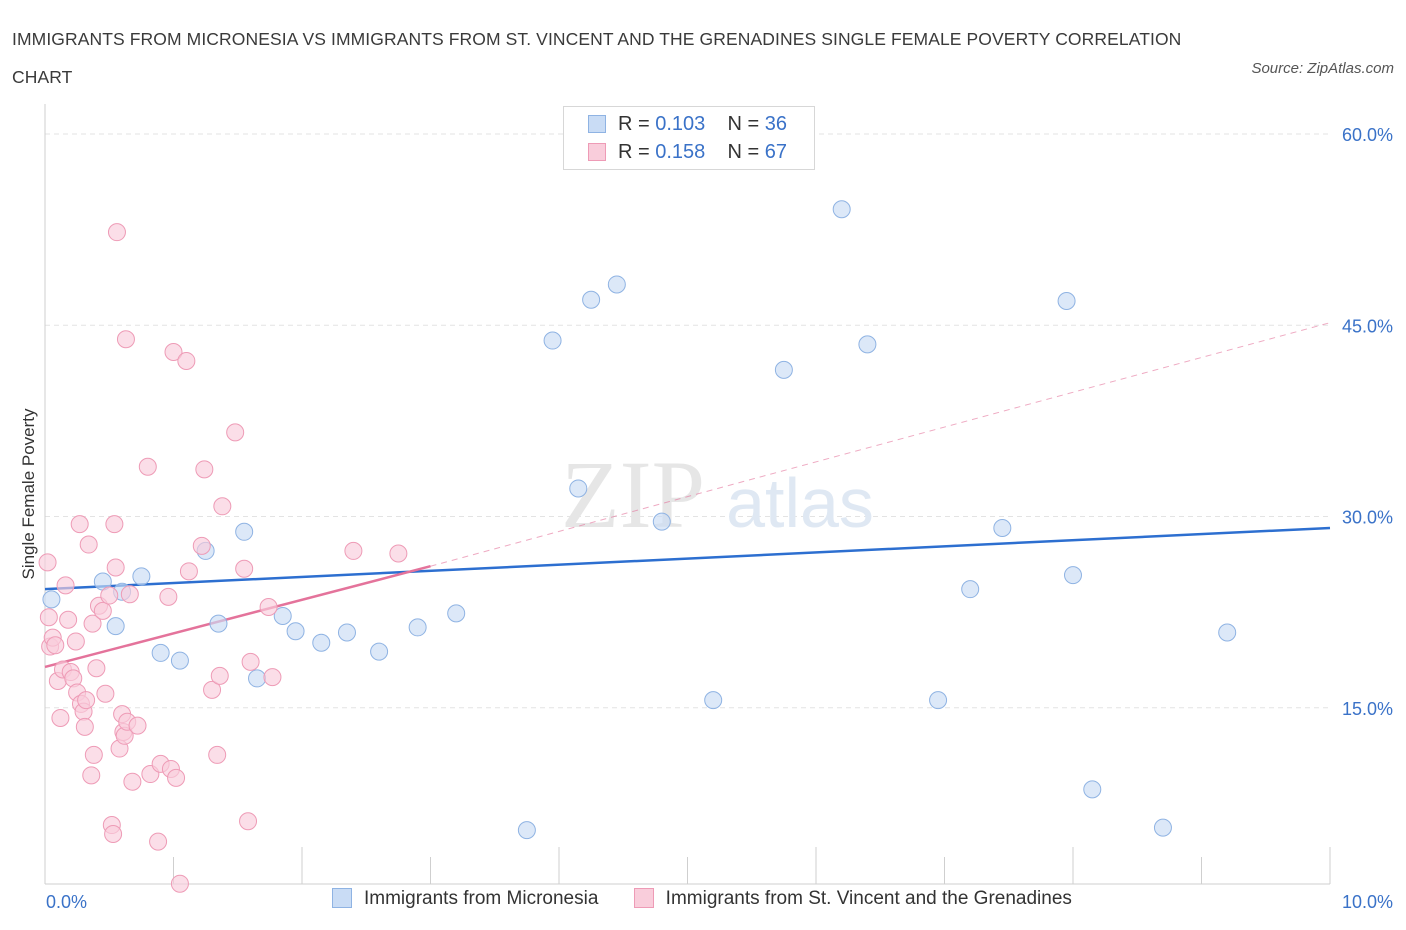 The width and height of the screenshot is (1406, 930). Describe the element at coordinates (1367, 709) in the screenshot. I see `y-tick-label: 15.0%` at that location.